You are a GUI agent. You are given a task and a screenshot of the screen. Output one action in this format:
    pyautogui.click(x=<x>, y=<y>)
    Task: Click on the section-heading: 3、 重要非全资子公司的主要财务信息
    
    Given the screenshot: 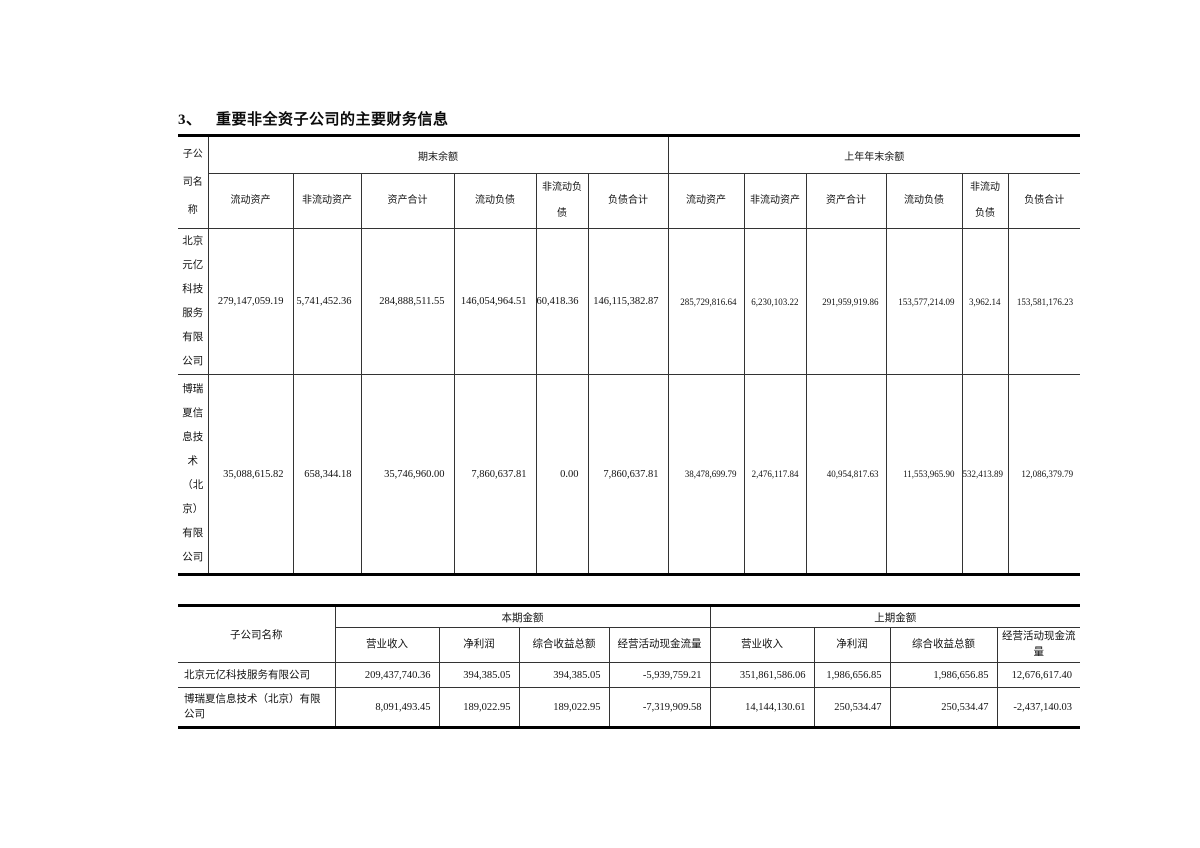 What is the action you would take?
    pyautogui.click(x=629, y=118)
    